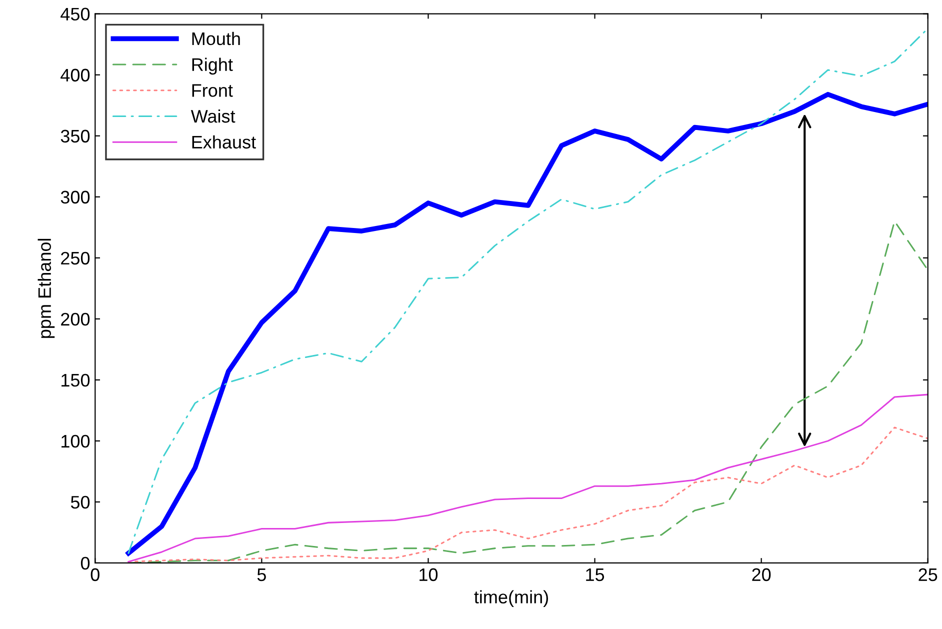 This screenshot has height=629, width=942. What do you see at coordinates (213, 116) in the screenshot?
I see `legend-label: Waist` at bounding box center [213, 116].